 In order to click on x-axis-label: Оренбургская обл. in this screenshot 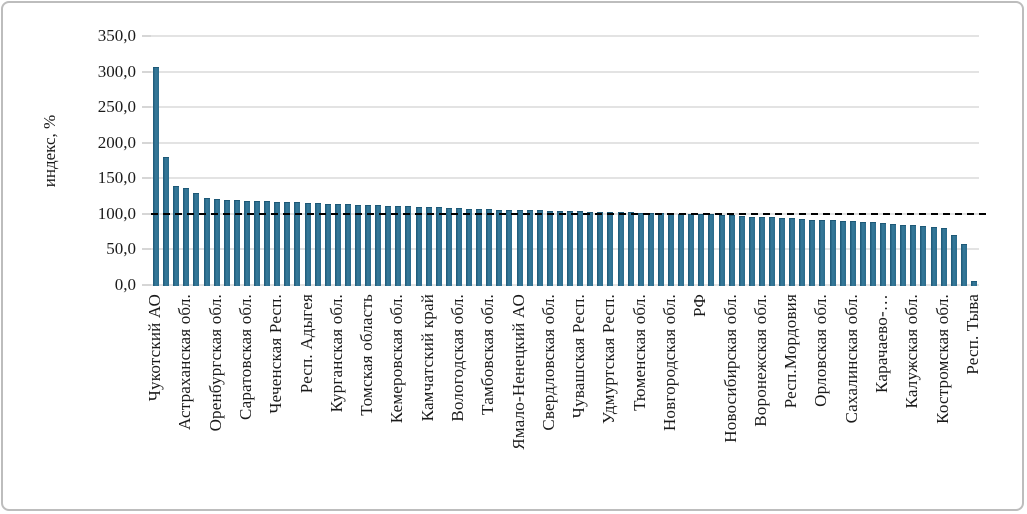, I will do `click(215, 363)`.